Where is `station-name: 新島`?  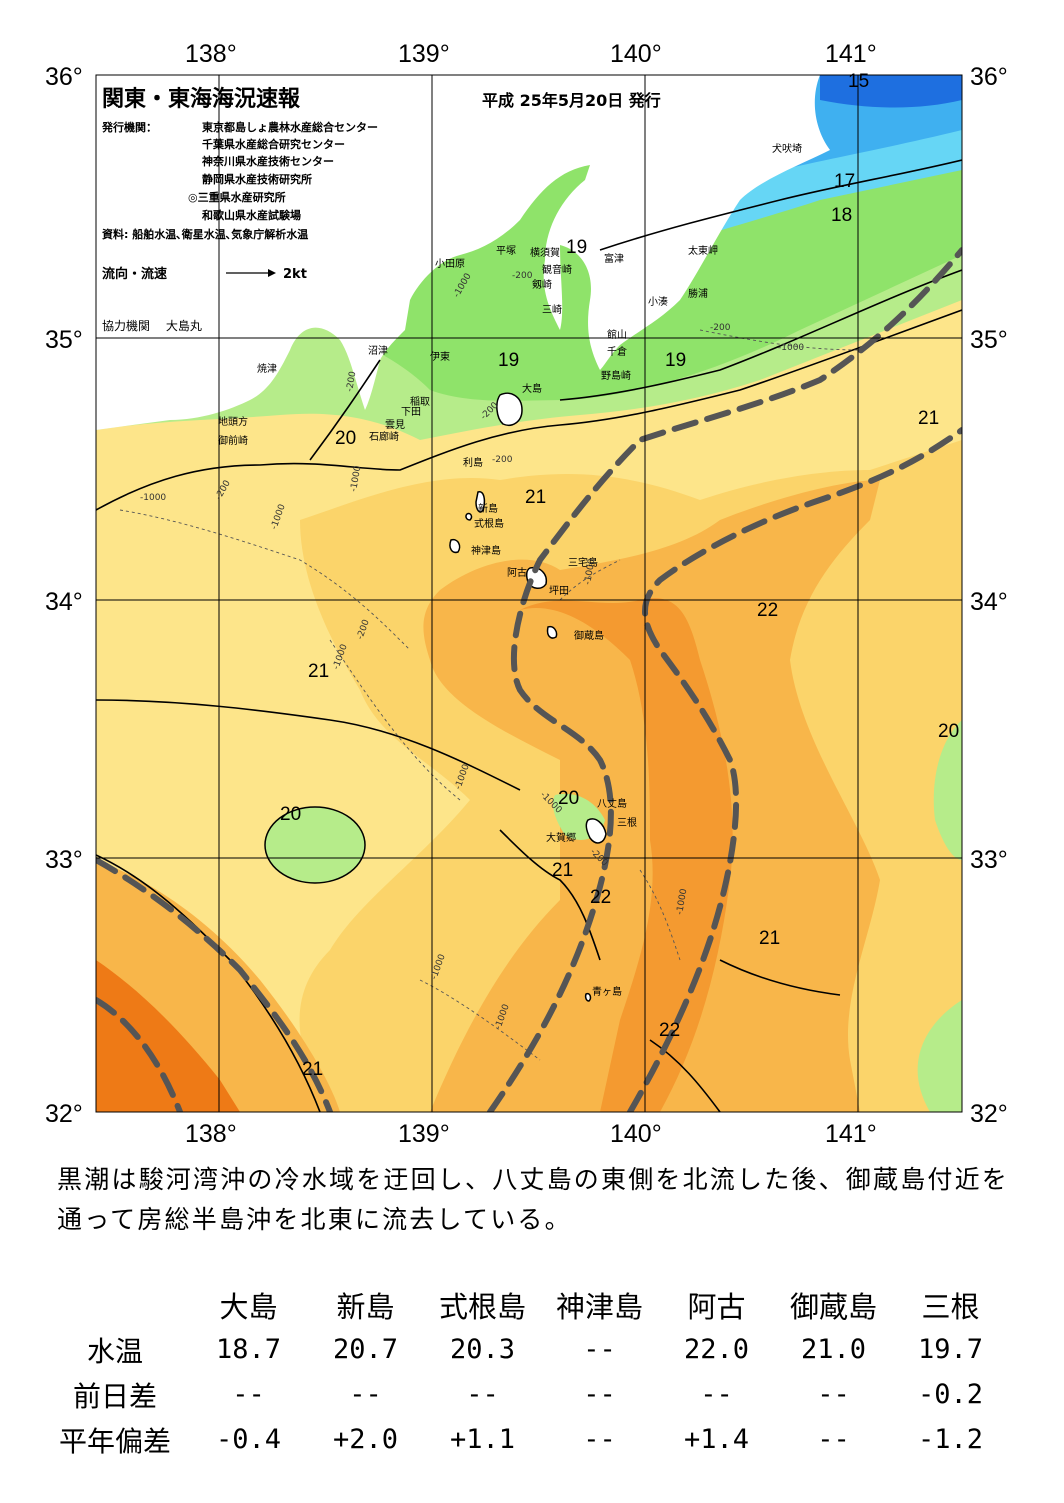
station-name: 新島 is located at coordinates (365, 1306).